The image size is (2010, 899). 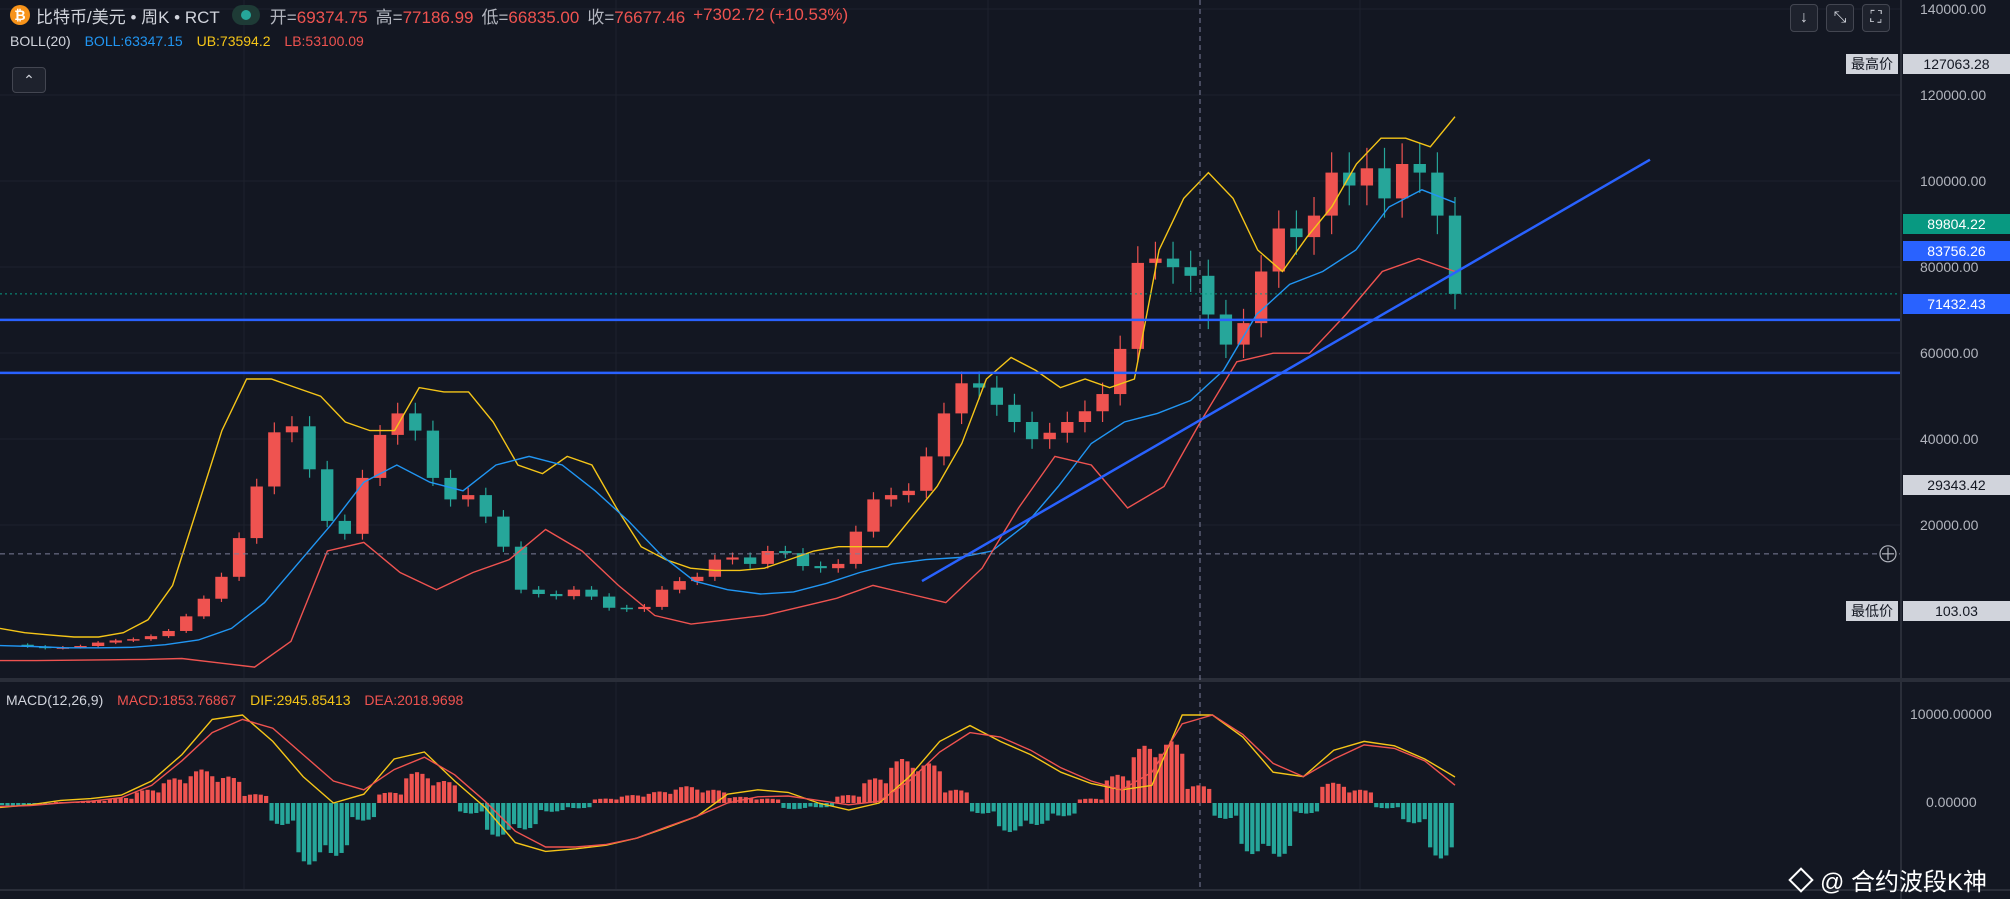 I want to click on highest-price-caption: 最高价, so click(x=1872, y=64).